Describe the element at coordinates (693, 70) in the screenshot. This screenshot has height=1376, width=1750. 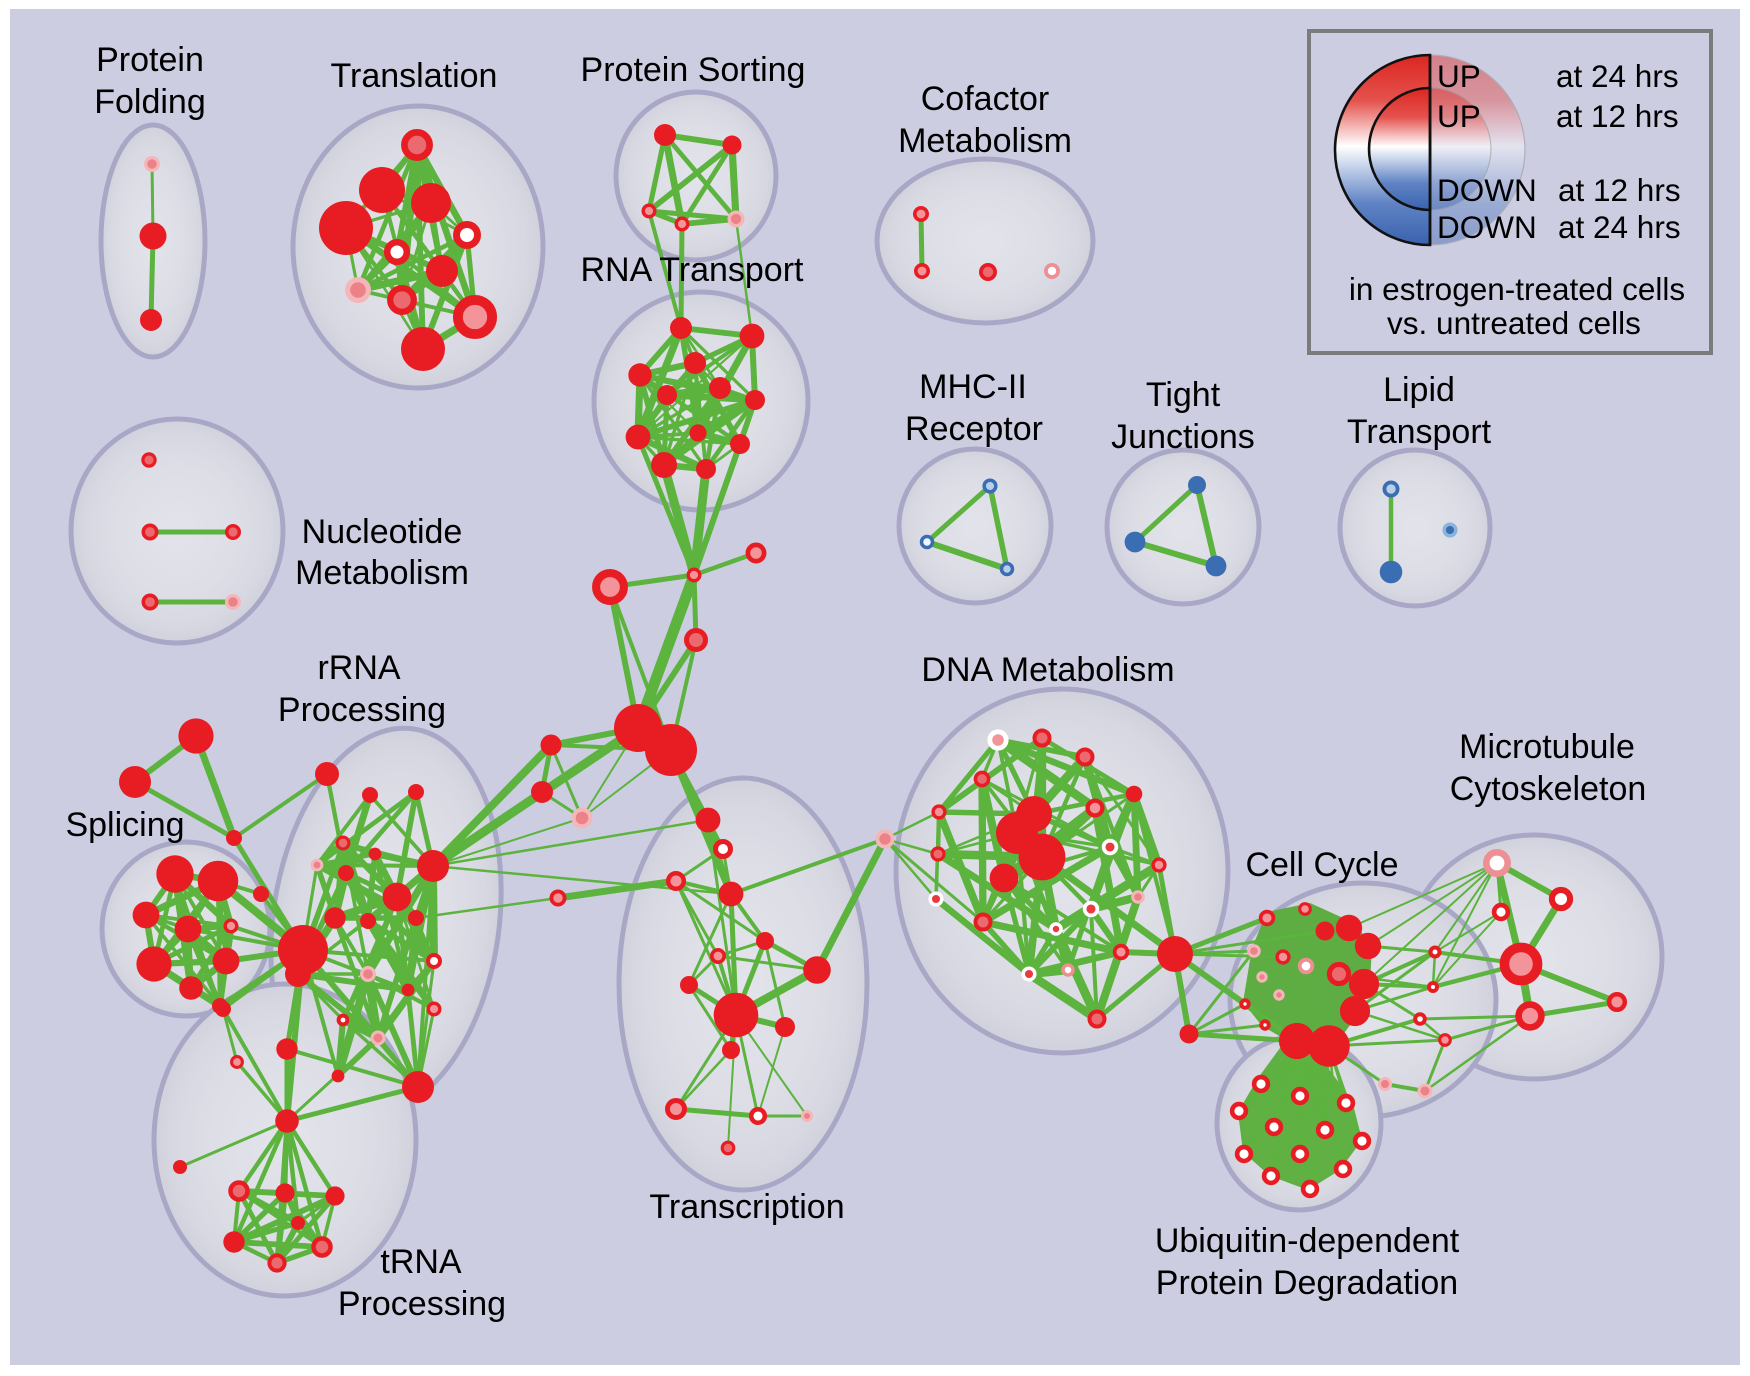
I see `svg-text: Protein Sorting` at that location.